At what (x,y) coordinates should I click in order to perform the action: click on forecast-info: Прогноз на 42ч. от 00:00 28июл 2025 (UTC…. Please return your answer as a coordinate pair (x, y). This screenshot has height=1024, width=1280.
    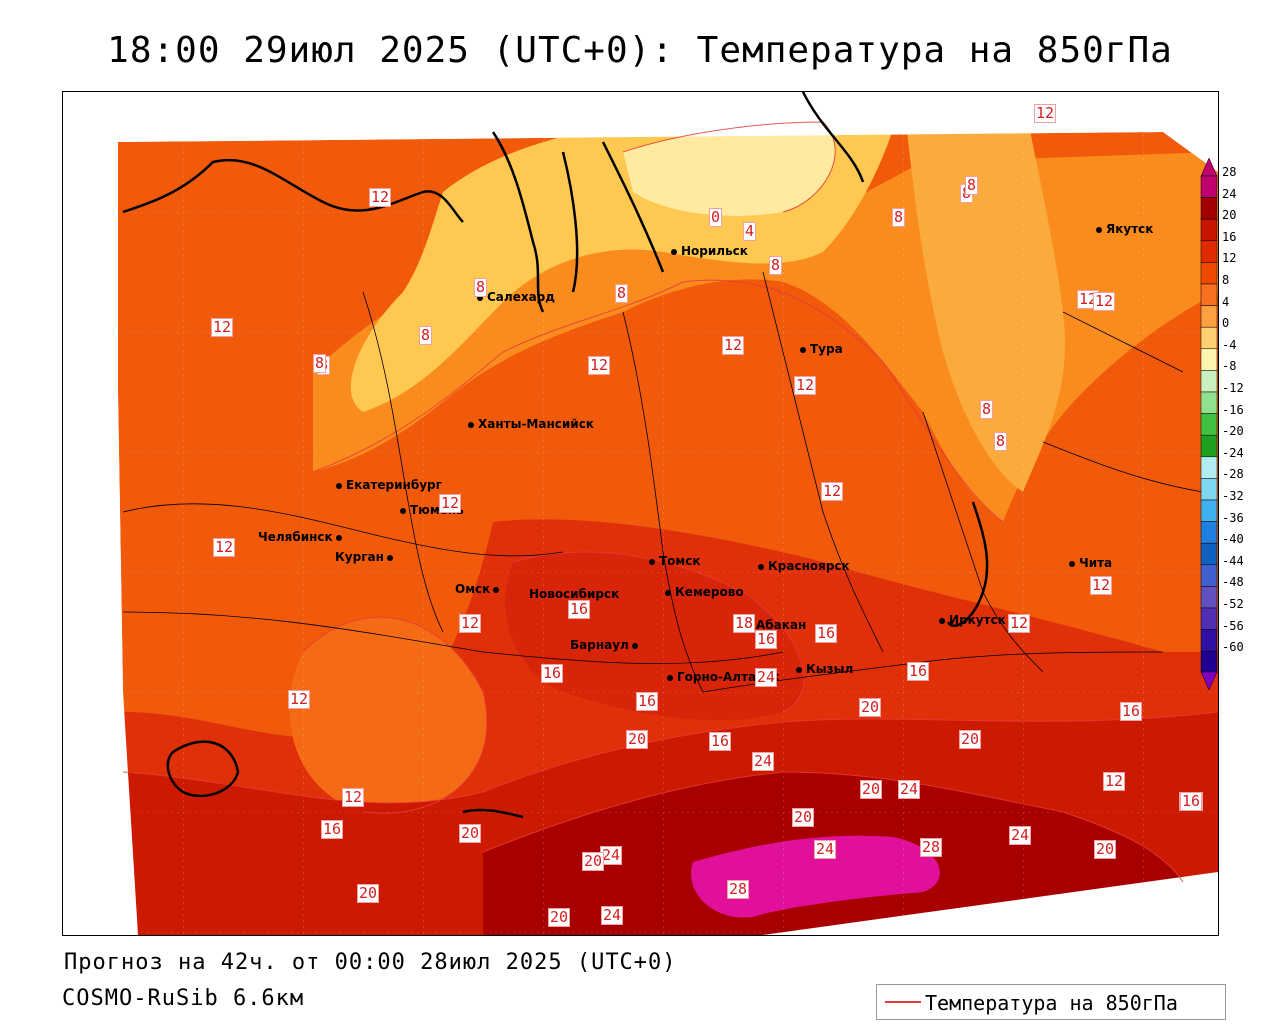
    Looking at the image, I should click on (370, 962).